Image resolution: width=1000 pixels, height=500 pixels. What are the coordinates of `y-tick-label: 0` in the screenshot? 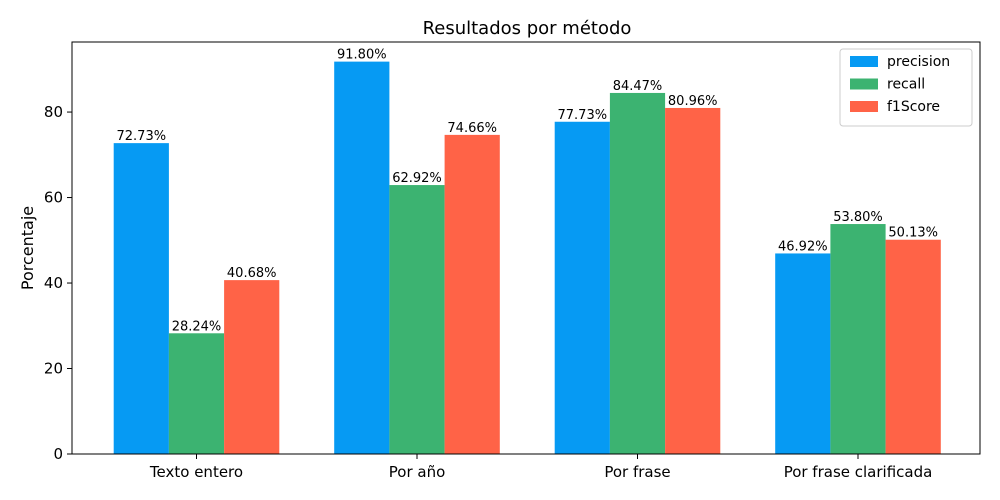 It's located at (58, 454).